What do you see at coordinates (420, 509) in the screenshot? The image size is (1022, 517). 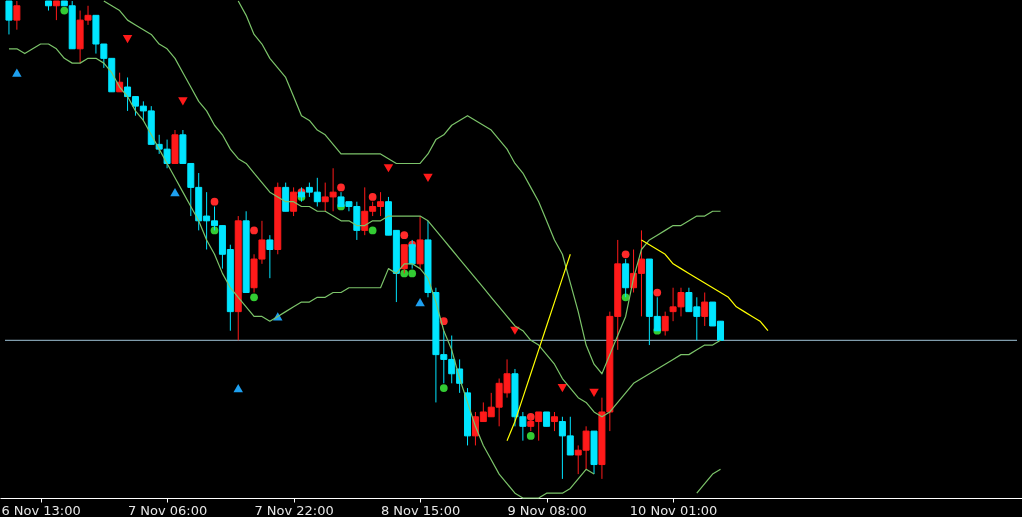 I see `x-tick-label: 8 Nov 15:00` at bounding box center [420, 509].